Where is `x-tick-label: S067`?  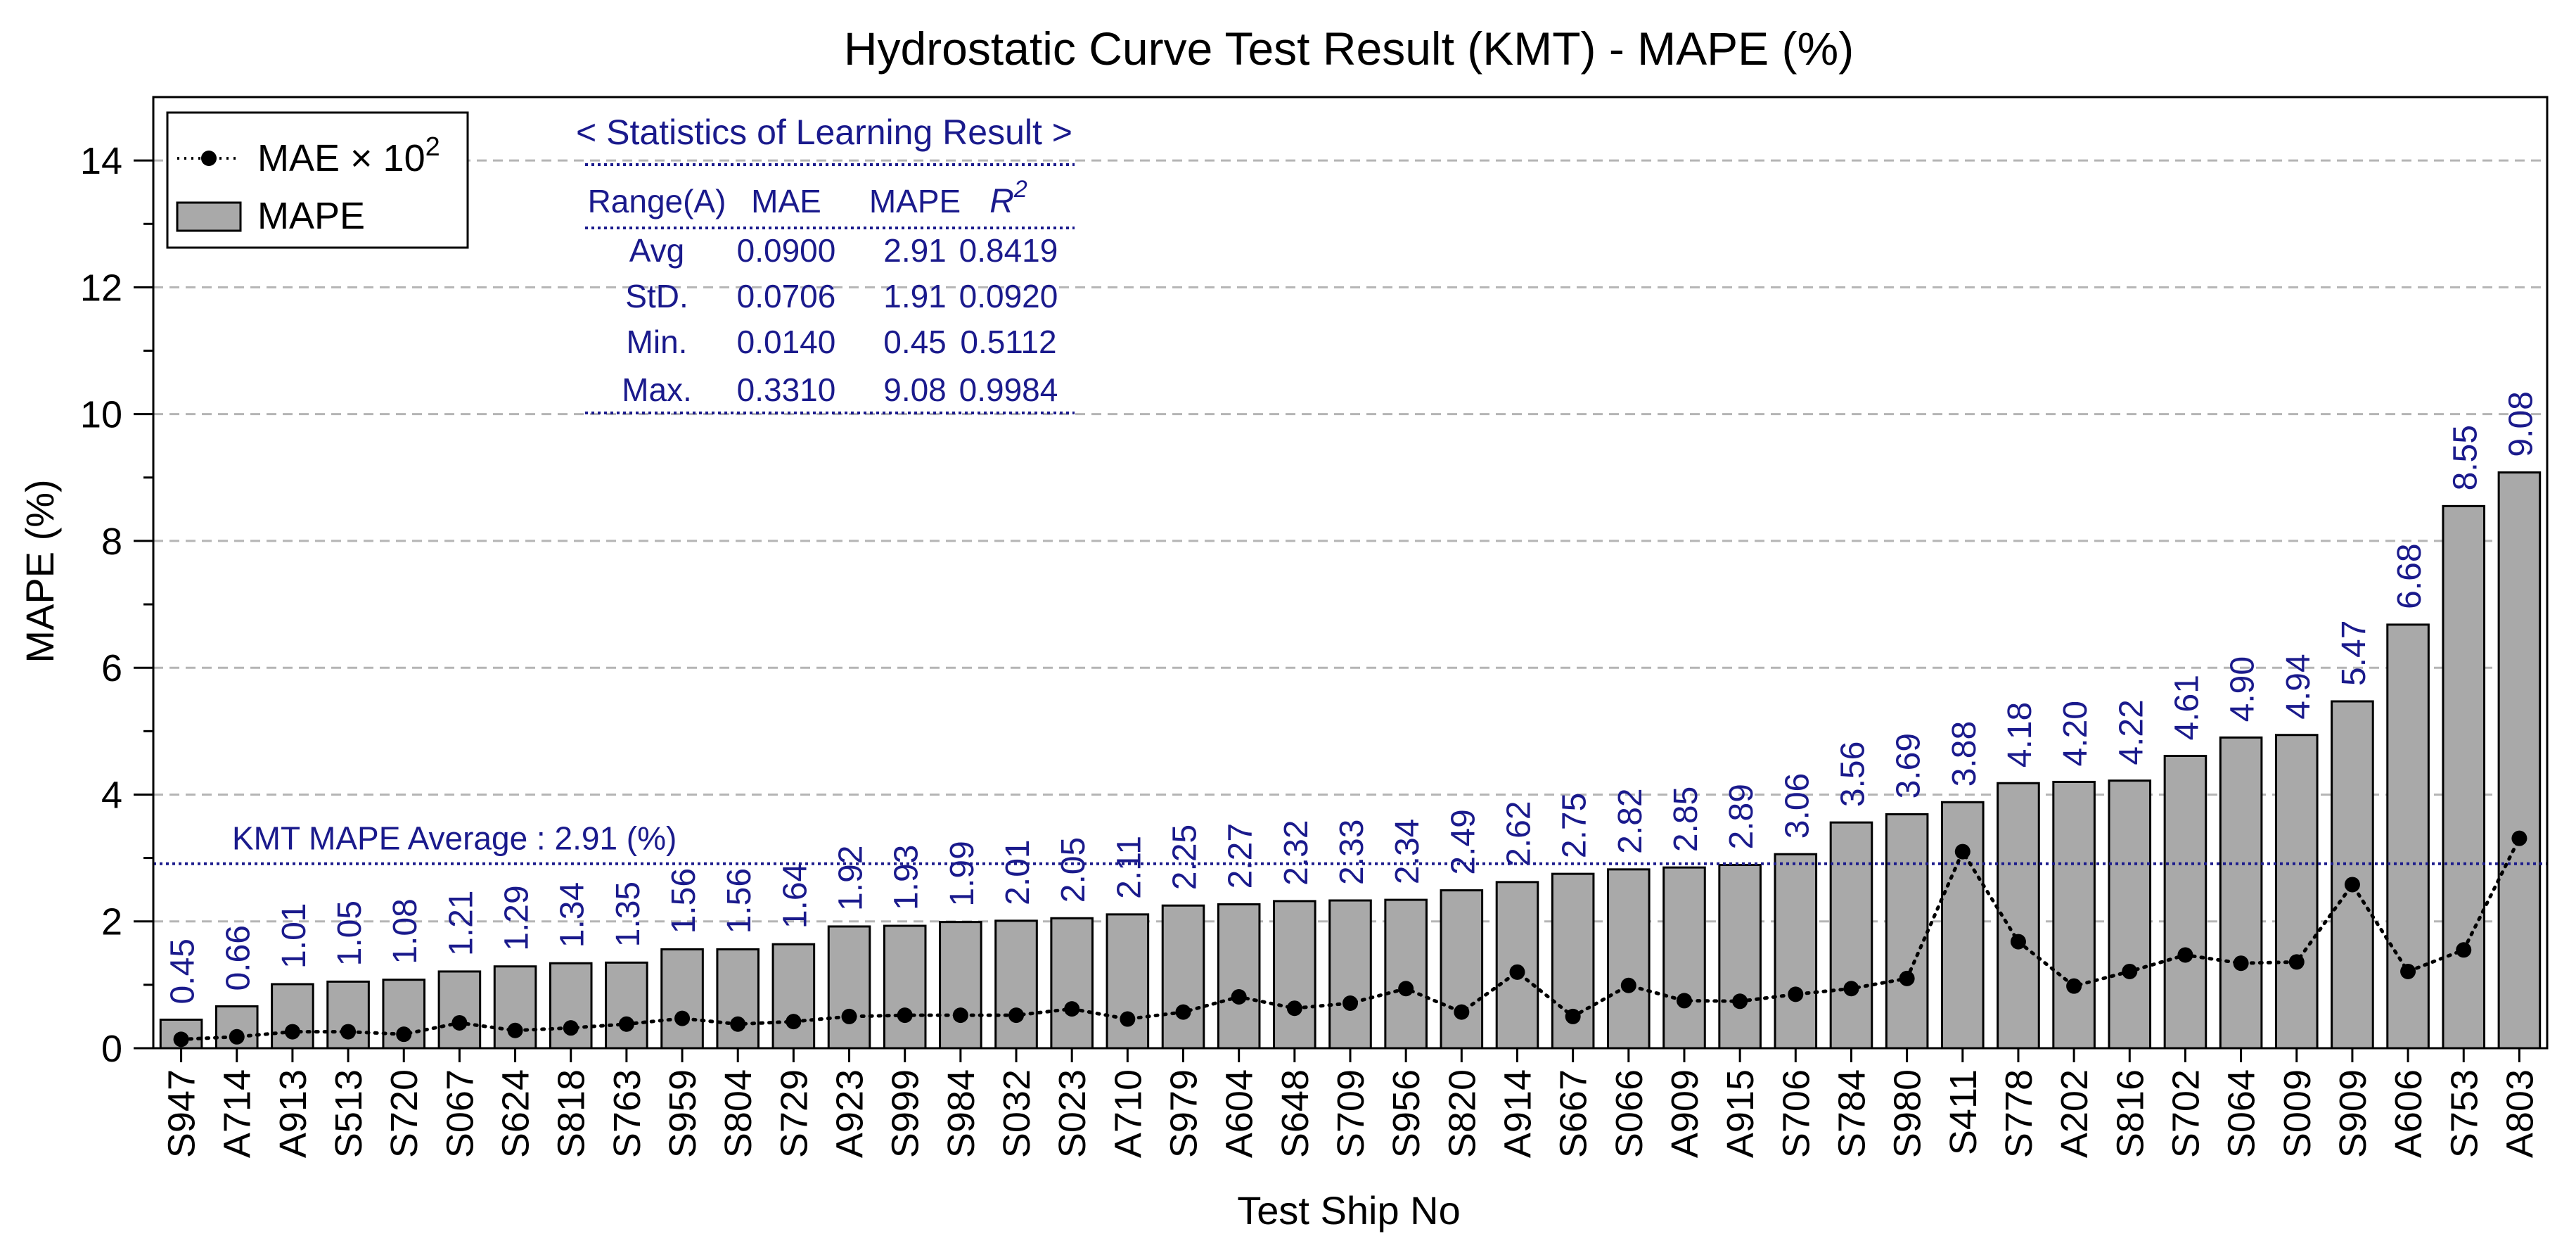
x-tick-label: S067 is located at coordinates (460, 1113).